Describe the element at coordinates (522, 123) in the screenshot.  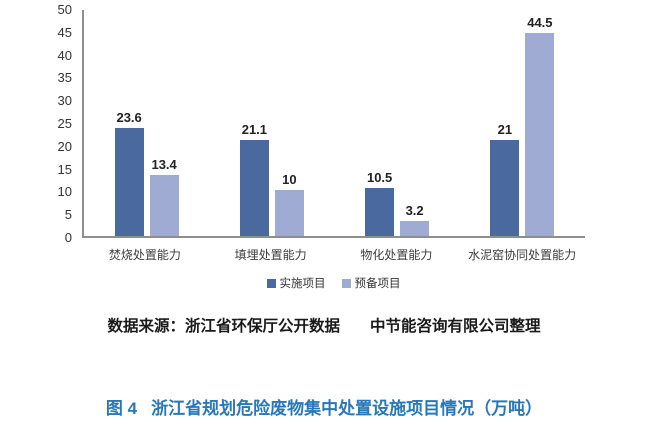
I see `bar-group: 21 44.5` at that location.